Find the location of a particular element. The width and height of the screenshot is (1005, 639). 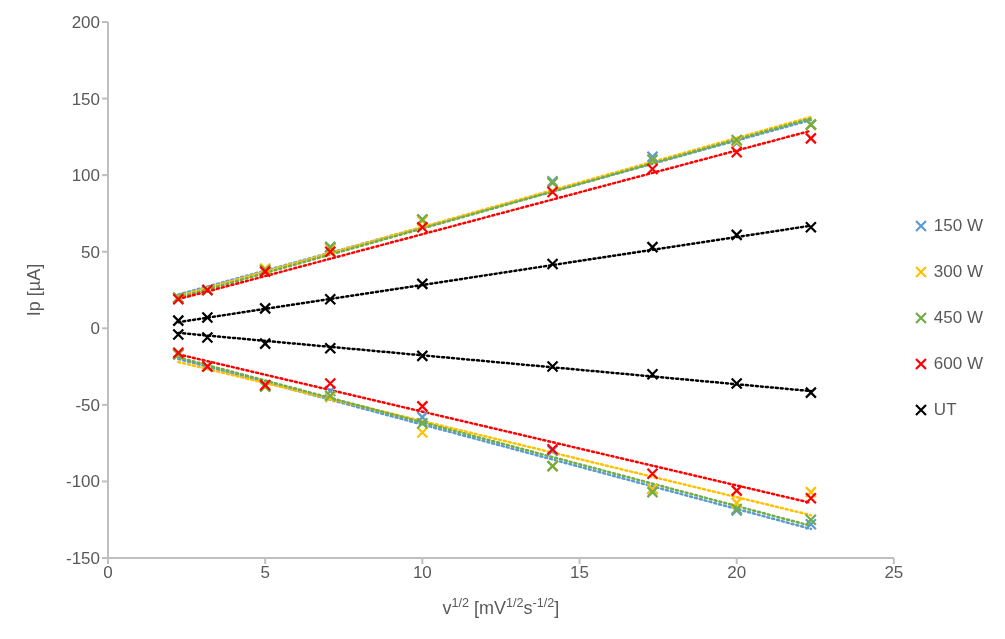

x-tick-label: 20 is located at coordinates (737, 573).